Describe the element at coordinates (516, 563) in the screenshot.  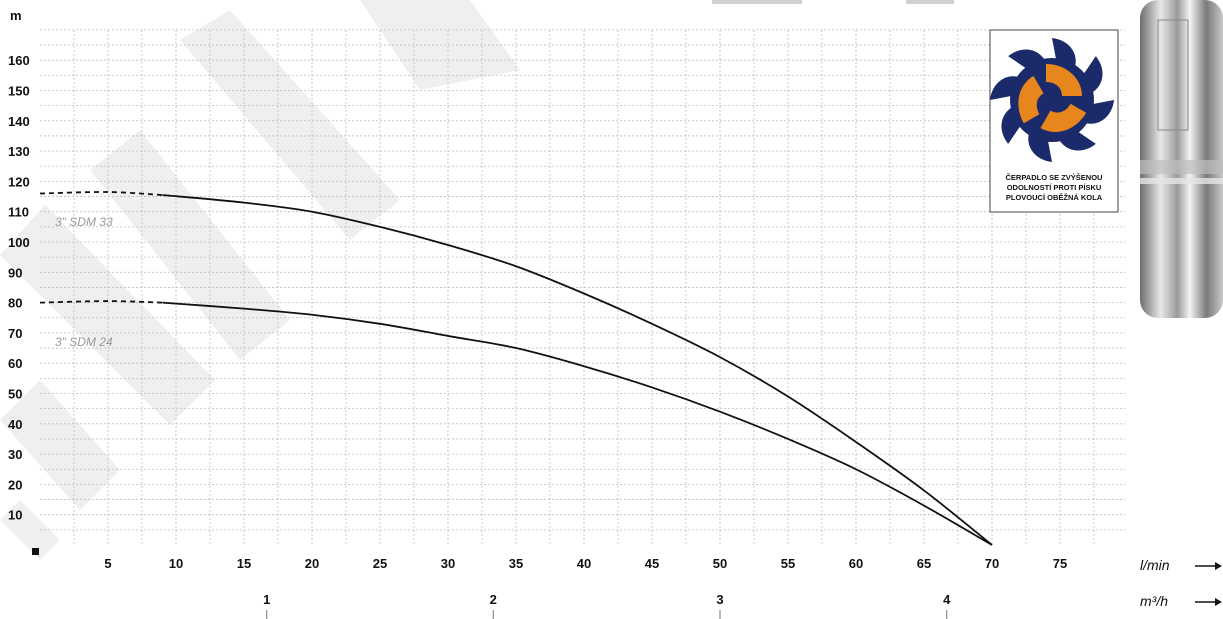
I see `x-tick-label: 35` at that location.